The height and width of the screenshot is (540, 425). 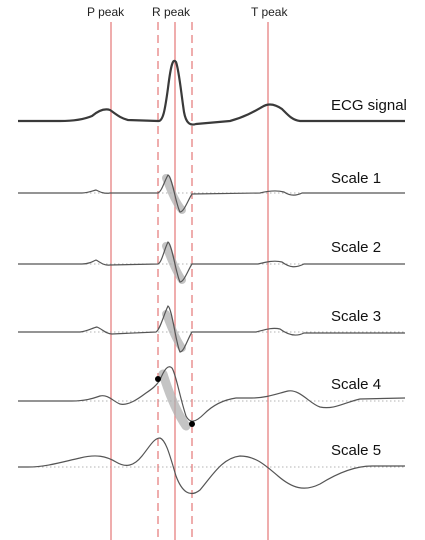 What do you see at coordinates (356, 384) in the screenshot?
I see `scale-4-label: Scale 4` at bounding box center [356, 384].